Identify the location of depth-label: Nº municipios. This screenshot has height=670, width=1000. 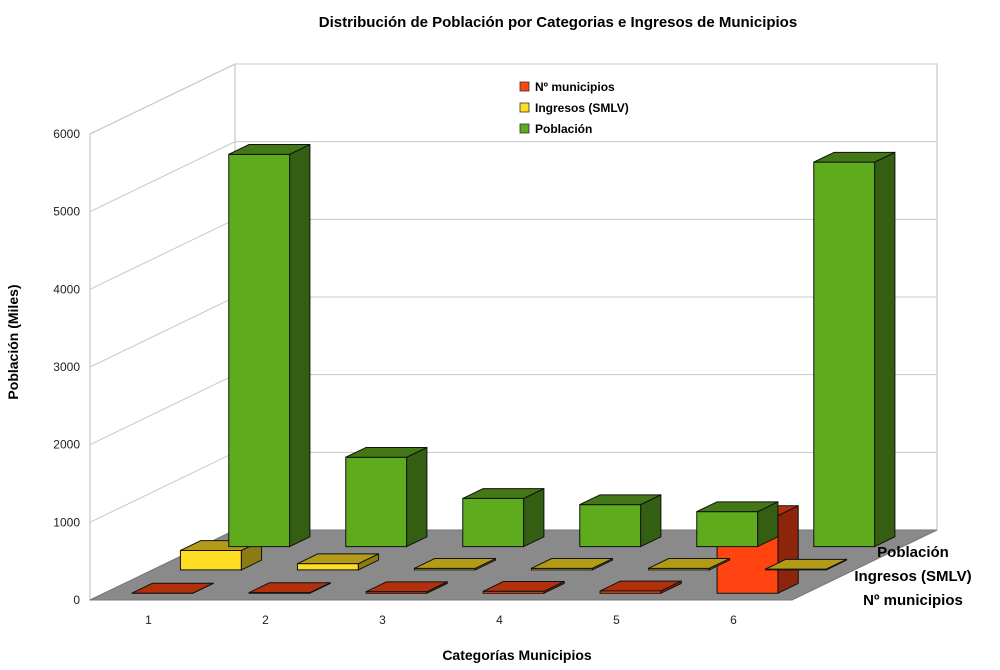
(913, 600).